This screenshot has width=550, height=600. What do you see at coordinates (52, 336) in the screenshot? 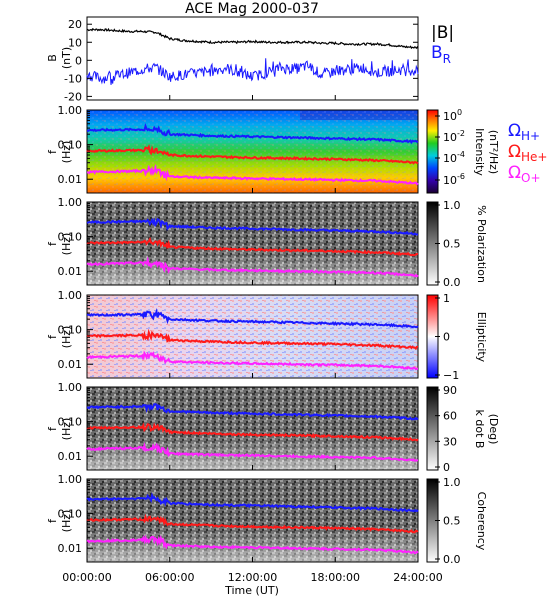
I see `panel-ellipticity-ylabel: f` at bounding box center [52, 336].